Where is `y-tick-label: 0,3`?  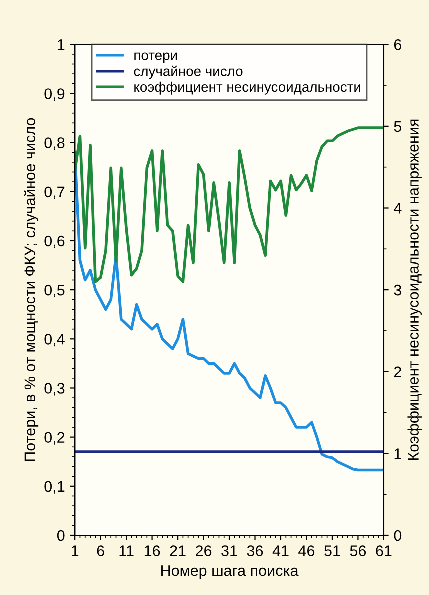
y-tick-label: 0,3 is located at coordinates (54, 389).